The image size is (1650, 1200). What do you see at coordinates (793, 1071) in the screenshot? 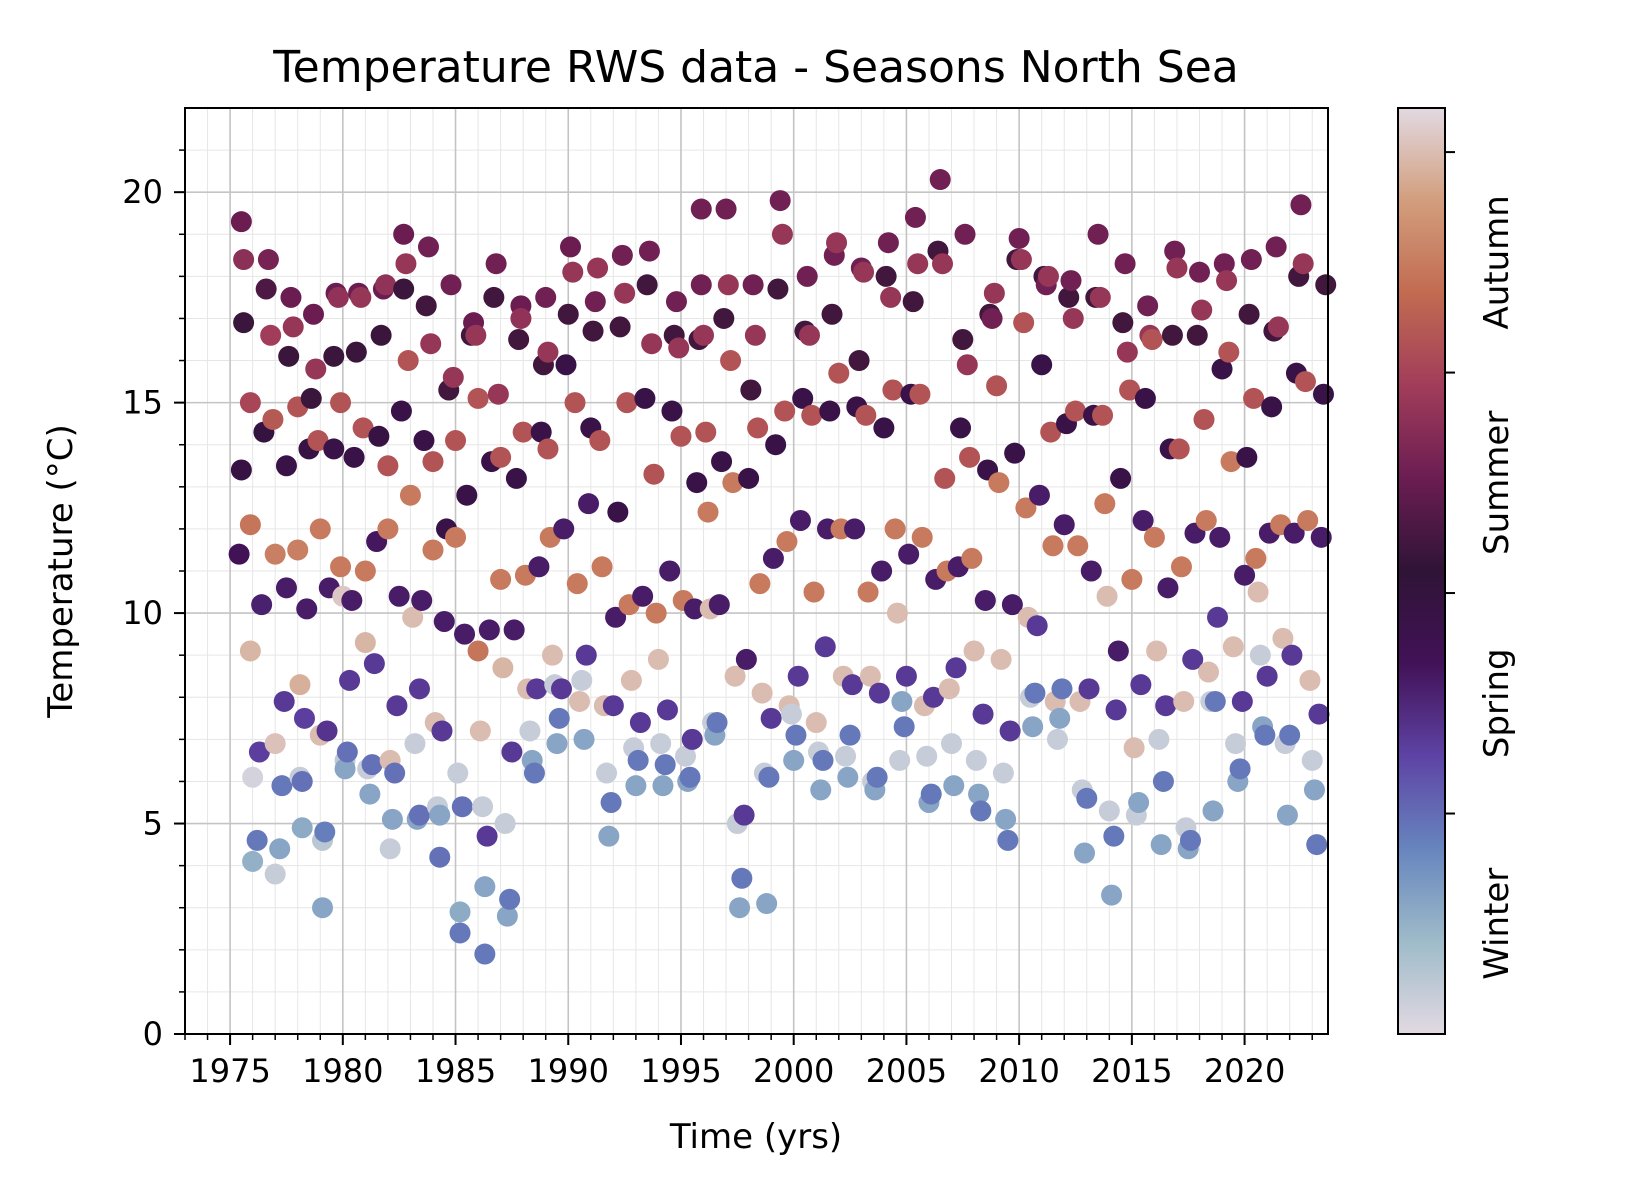
I see `x-tick-label: 2000` at bounding box center [793, 1071].